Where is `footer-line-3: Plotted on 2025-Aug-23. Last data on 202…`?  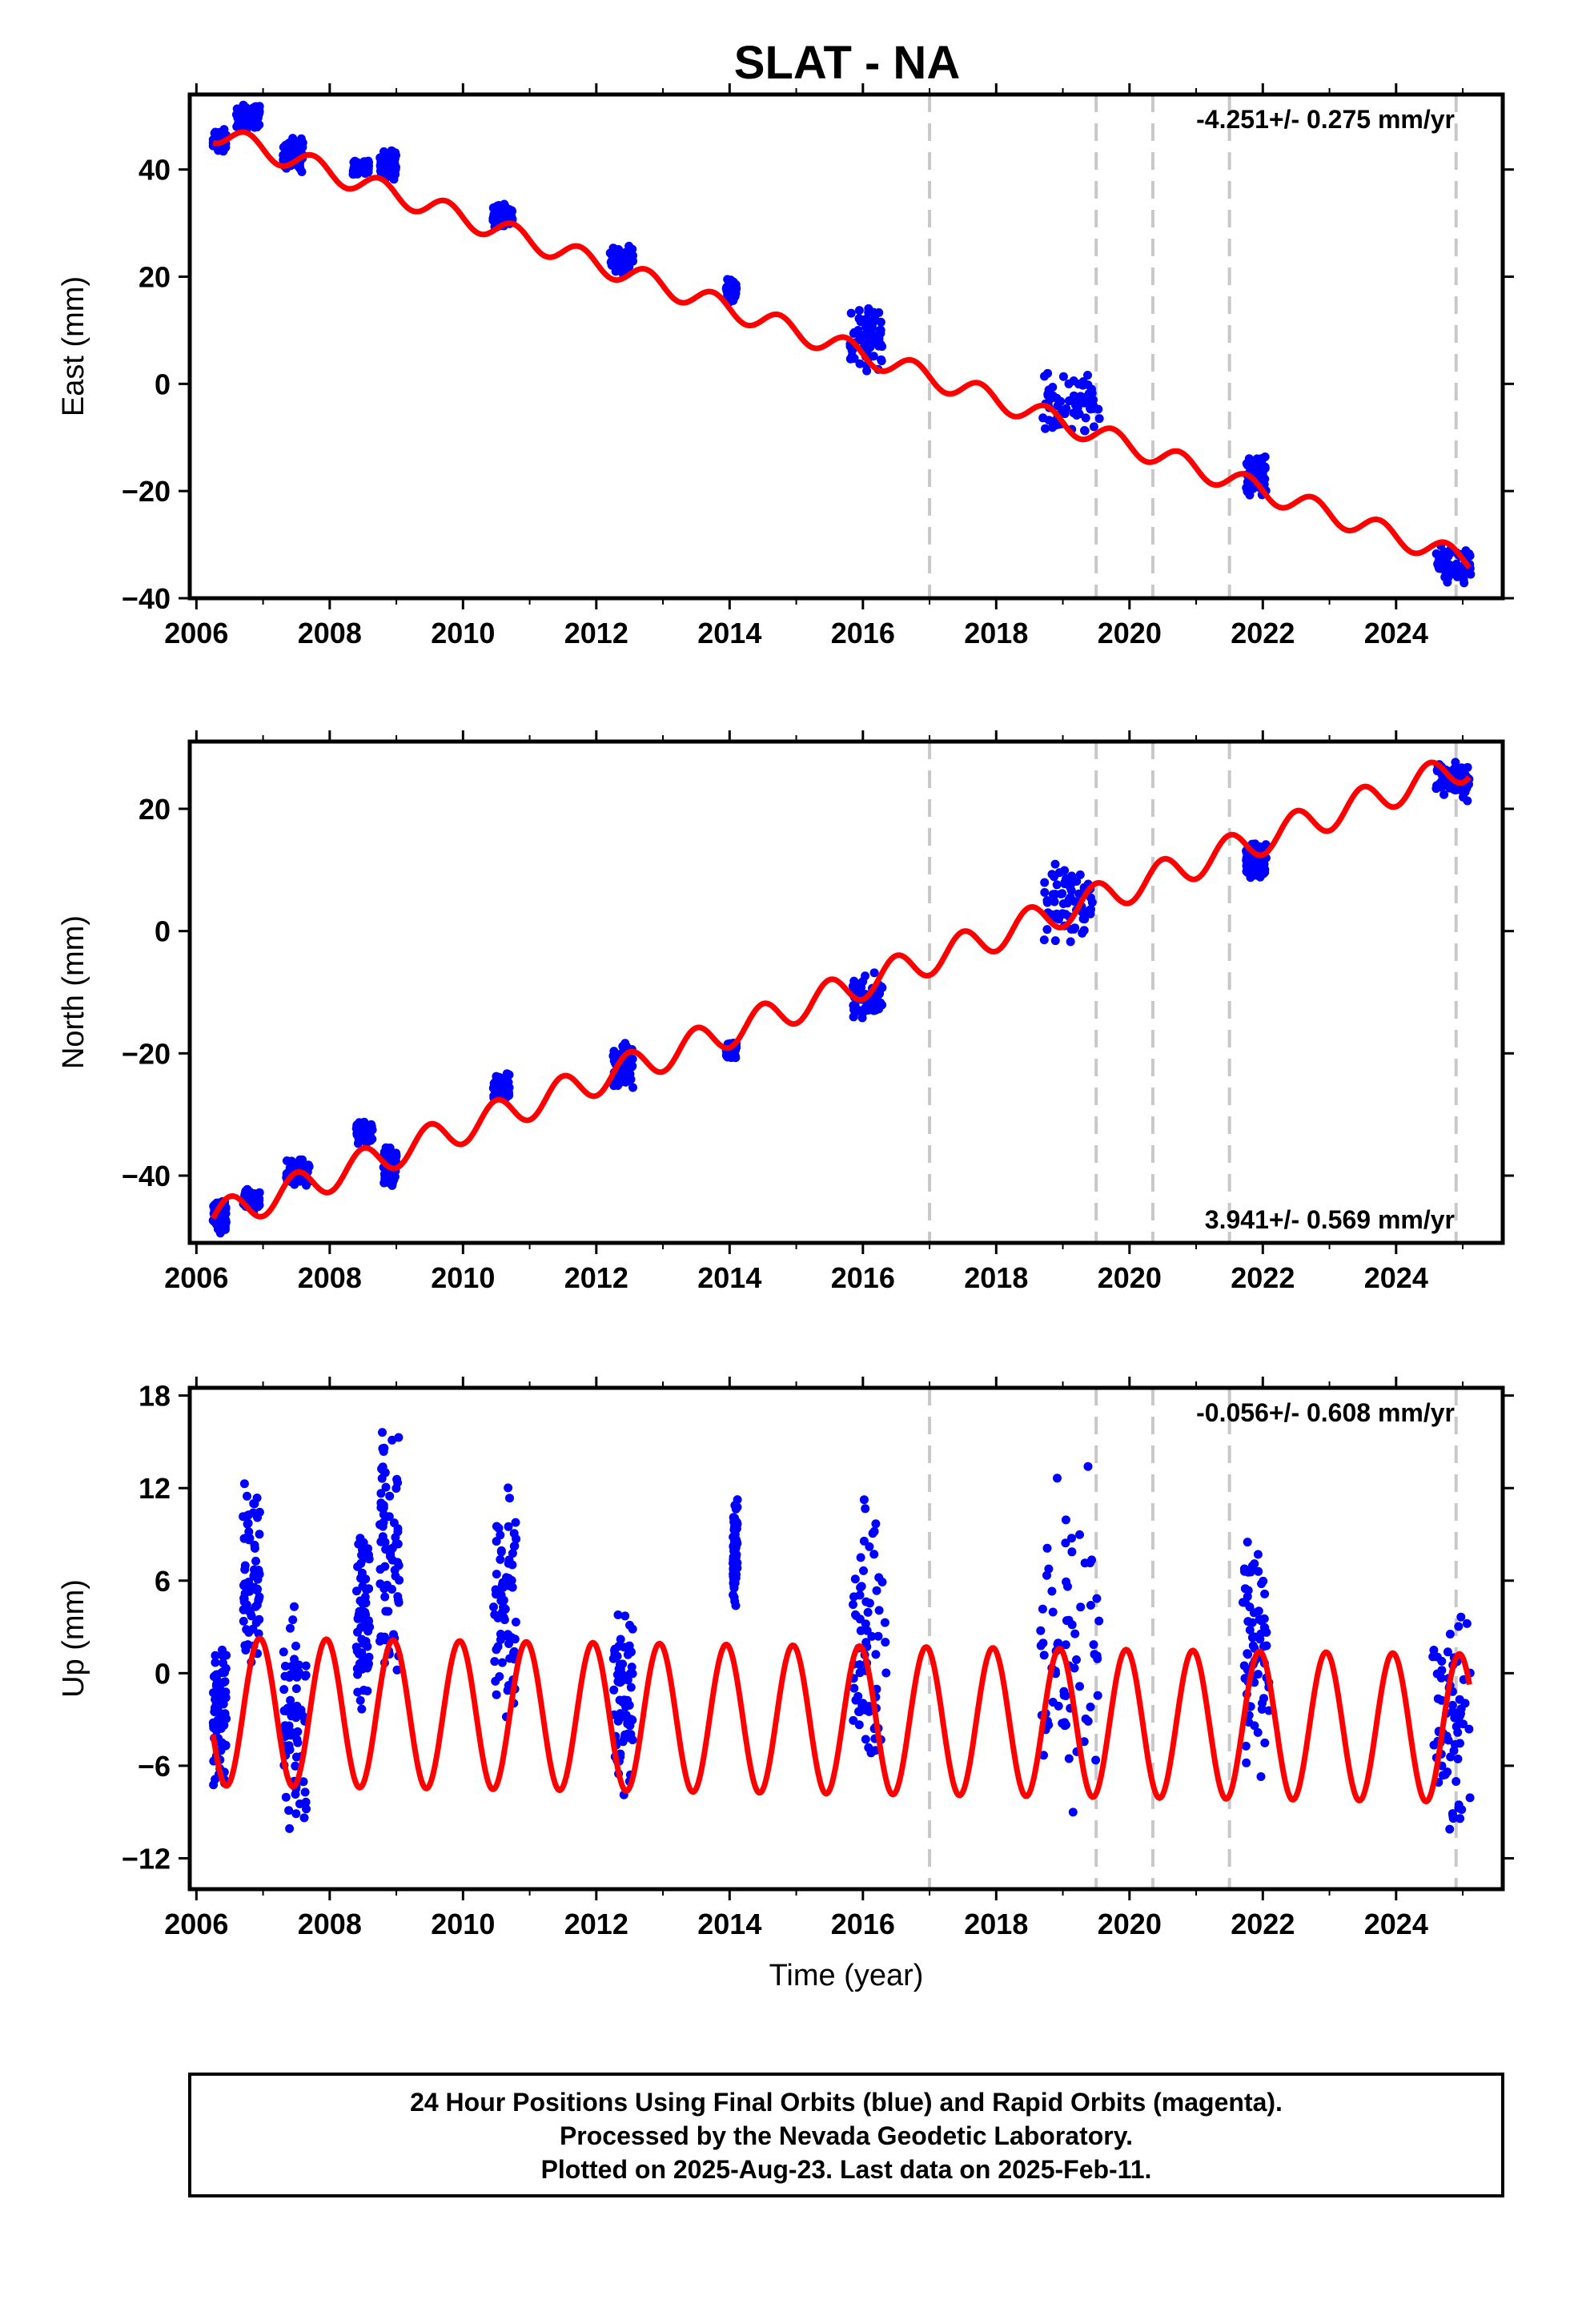 footer-line-3: Plotted on 2025-Aug-23. Last data on 202… is located at coordinates (847, 2169).